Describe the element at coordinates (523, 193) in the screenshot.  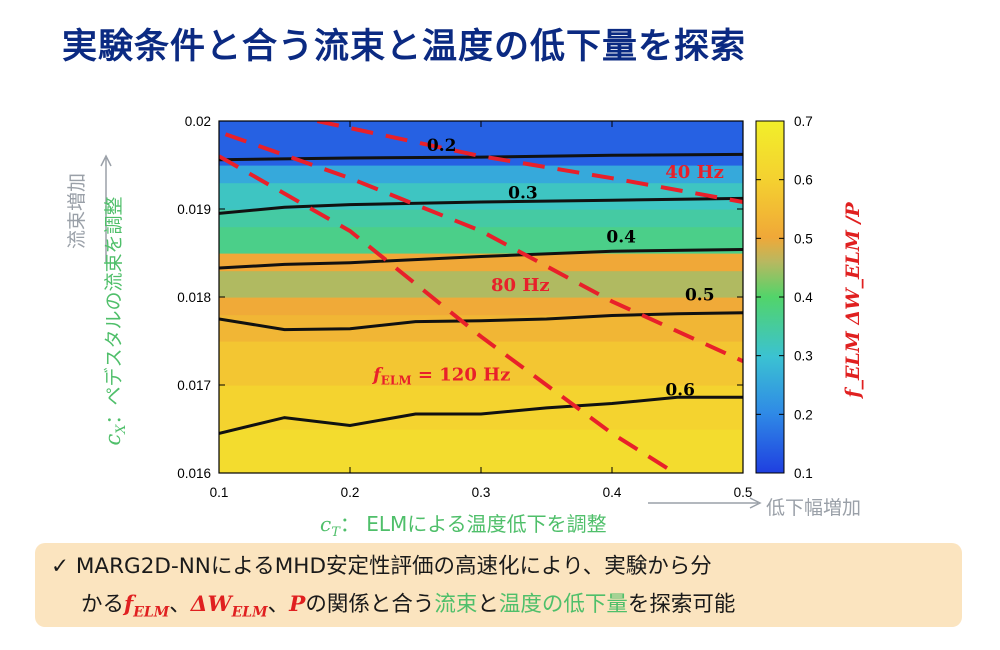
I see `contour-label: 0.3` at that location.